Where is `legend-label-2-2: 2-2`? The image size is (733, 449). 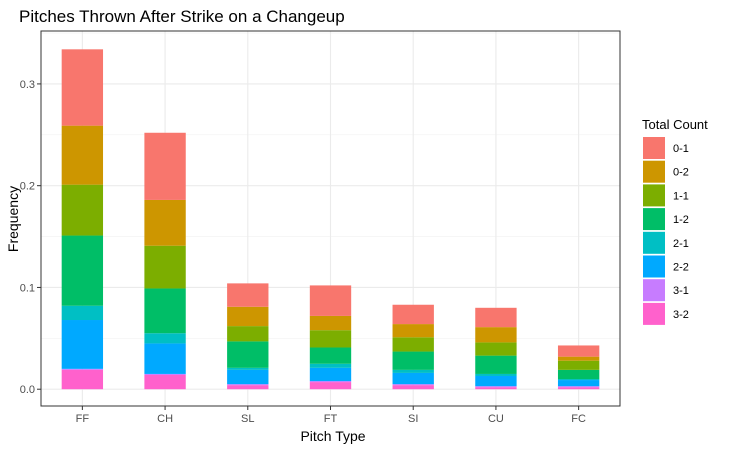
legend-label-2-2: 2-2 is located at coordinates (681, 268).